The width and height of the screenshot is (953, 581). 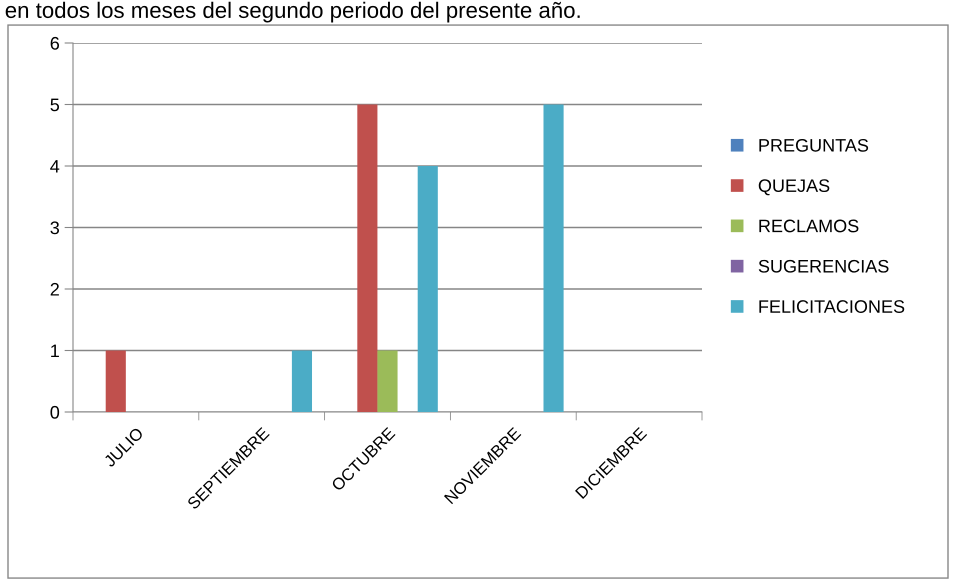 I want to click on y-tick-label: 1, so click(x=55, y=351).